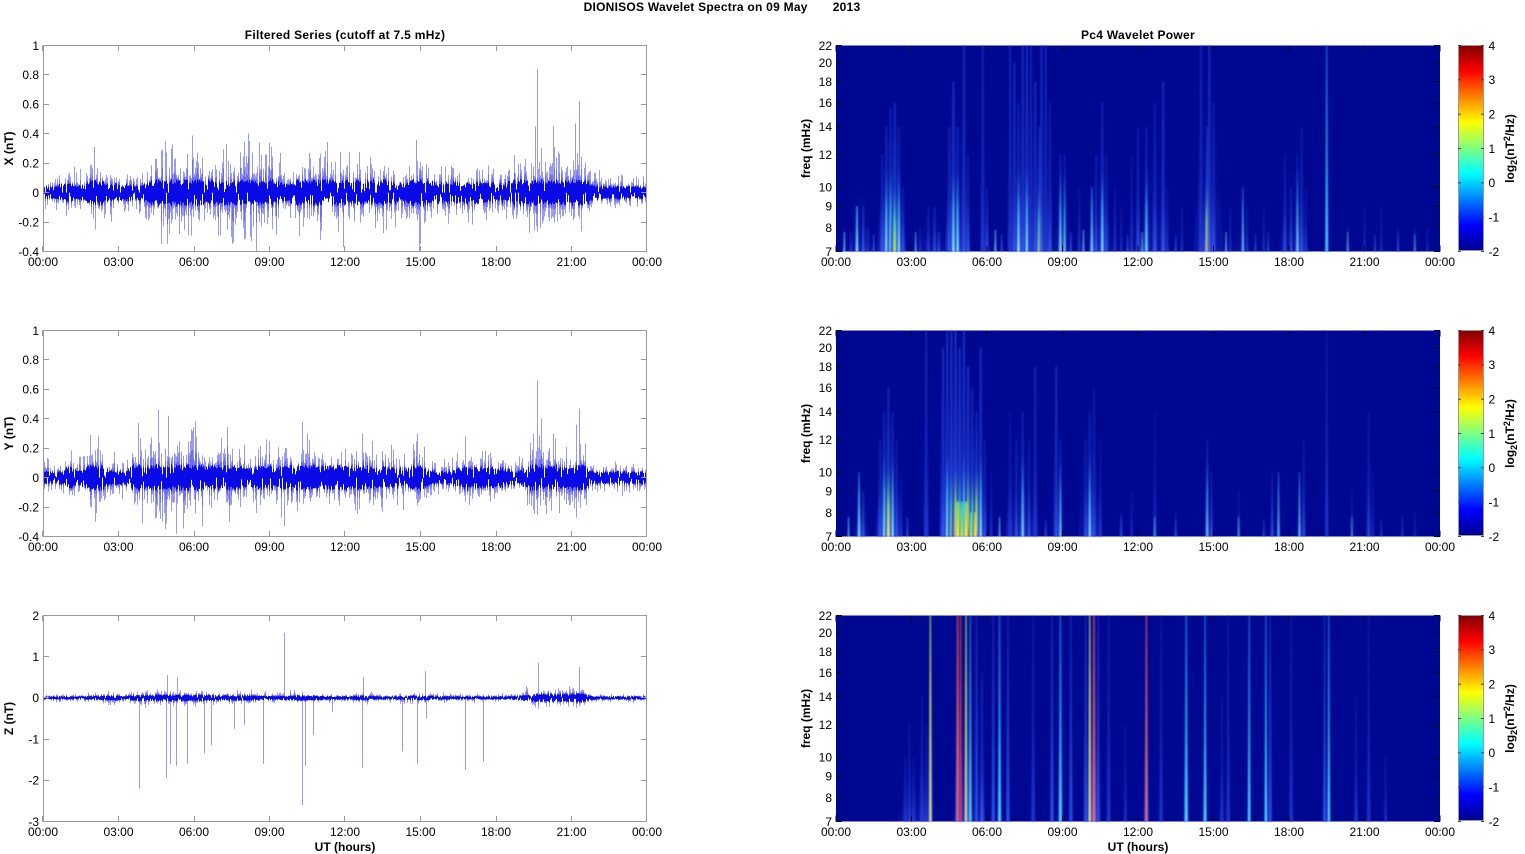  What do you see at coordinates (826, 388) in the screenshot?
I see `svg-text: 16` at bounding box center [826, 388].